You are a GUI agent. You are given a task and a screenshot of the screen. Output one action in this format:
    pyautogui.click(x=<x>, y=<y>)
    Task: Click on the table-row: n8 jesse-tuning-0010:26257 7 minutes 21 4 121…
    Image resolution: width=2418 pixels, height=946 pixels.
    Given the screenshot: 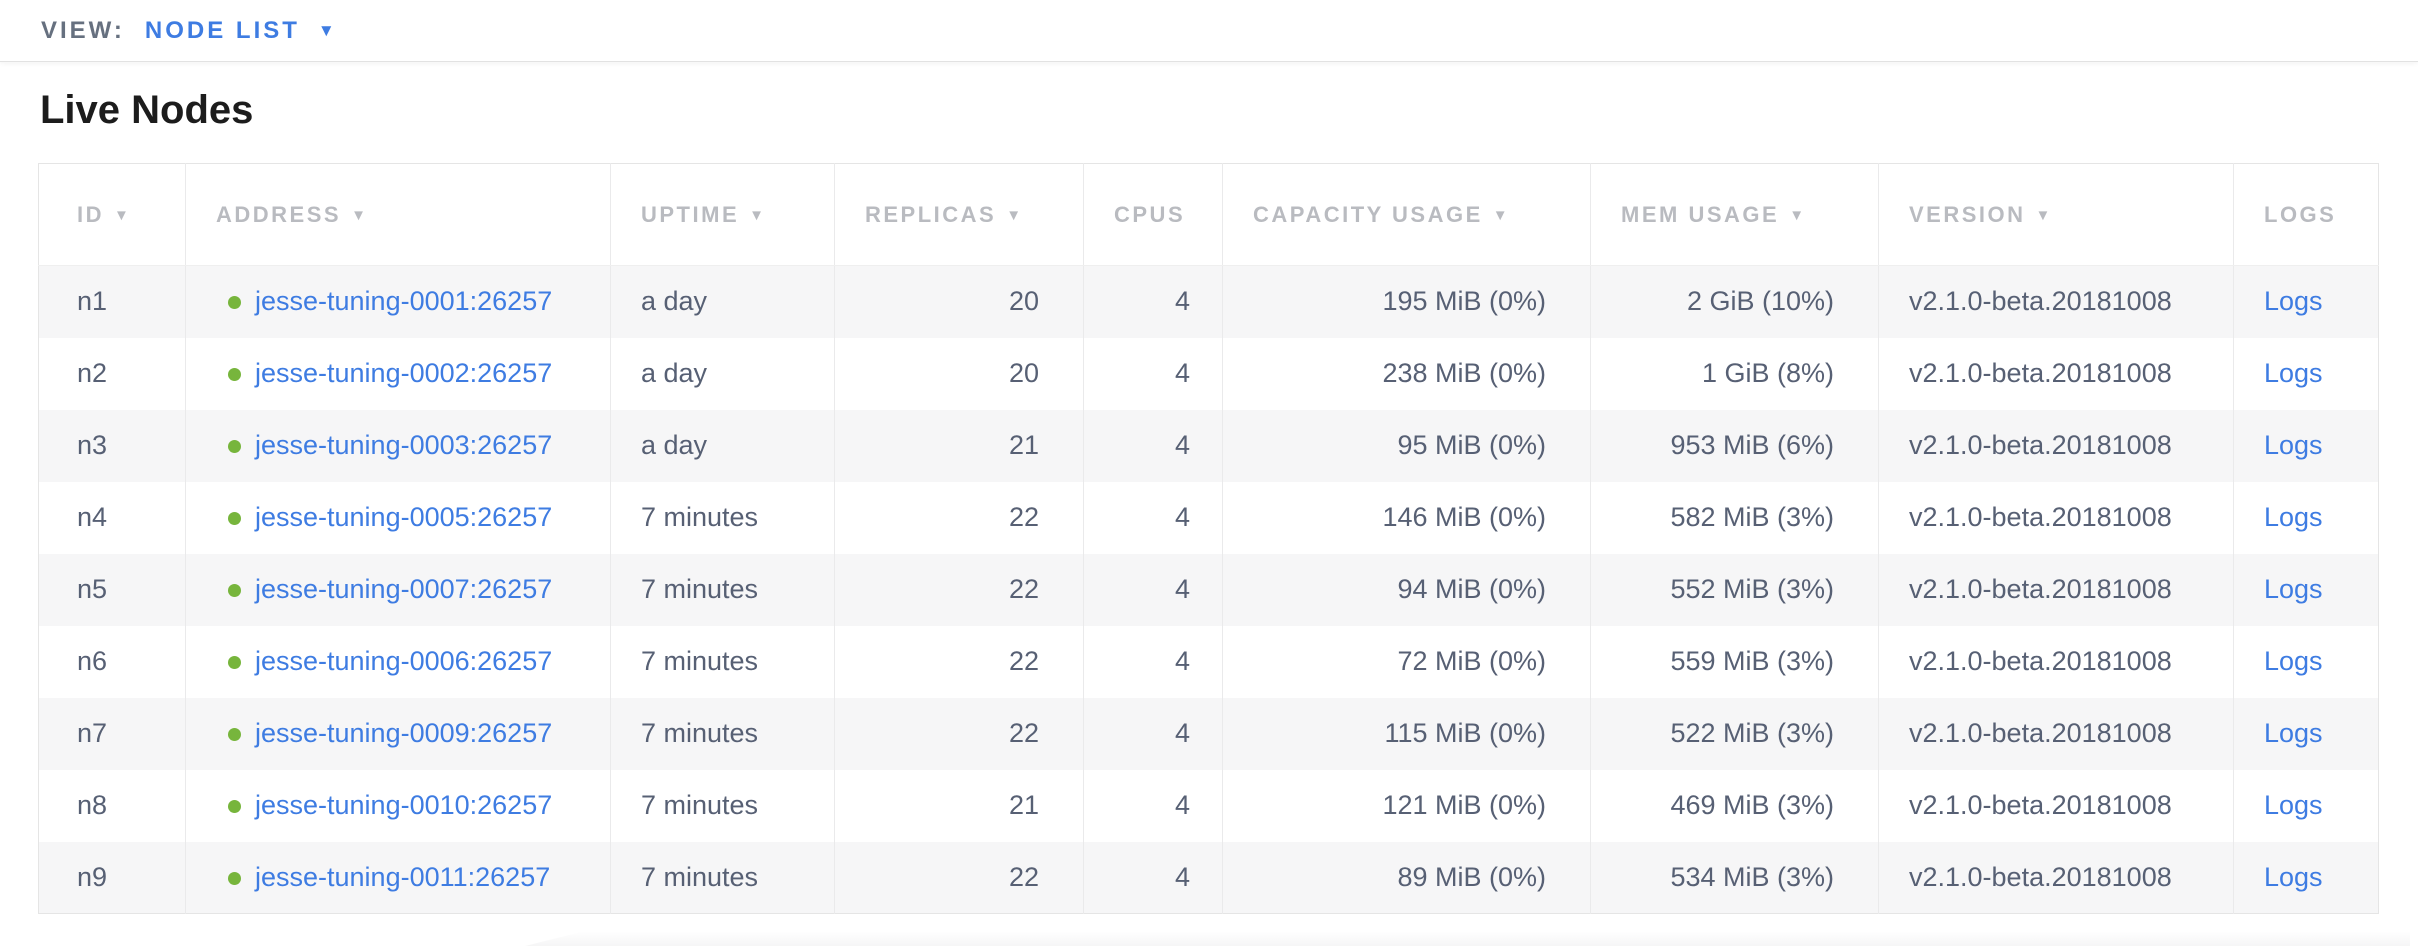 What is the action you would take?
    pyautogui.click(x=1208, y=805)
    